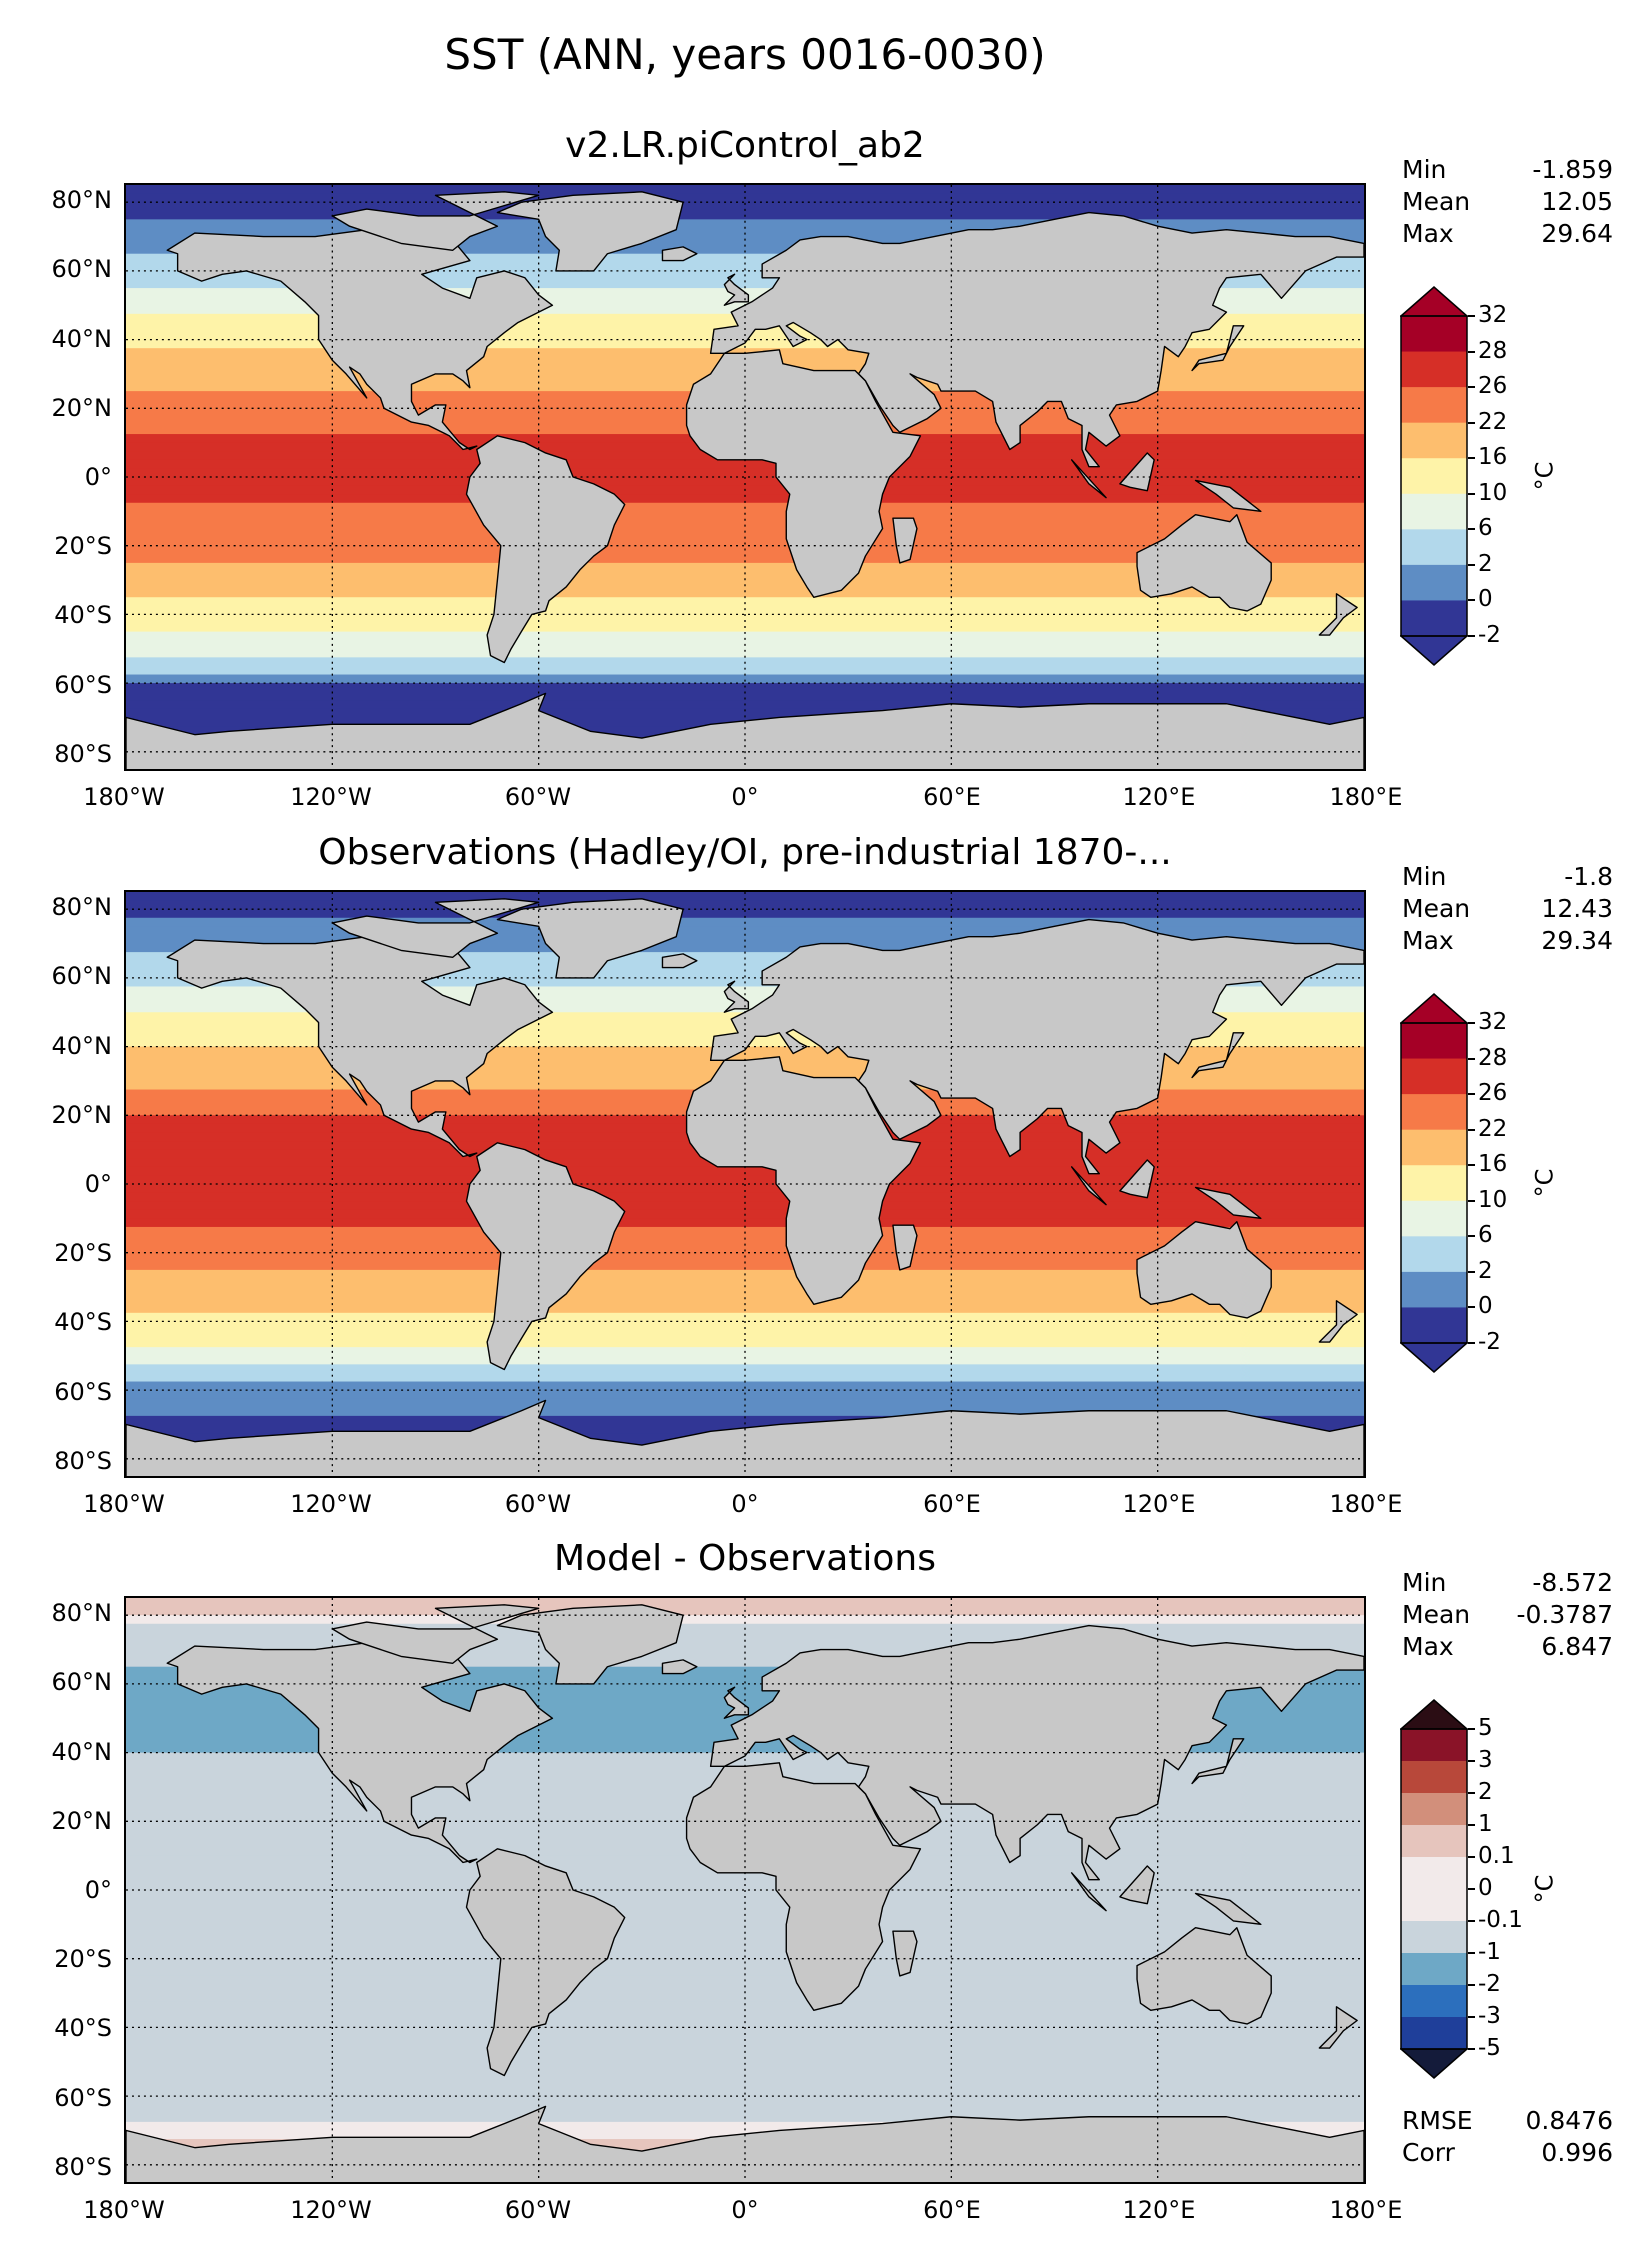 The width and height of the screenshot is (1651, 2265). I want to click on lat-tick-label: 60°S, so click(83, 2097).